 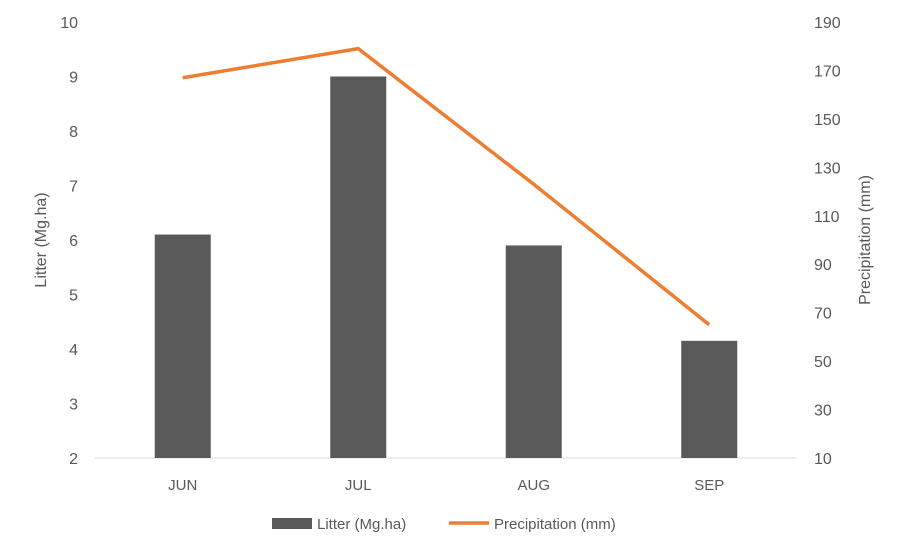 I want to click on right-tick-label: 190, so click(x=827, y=23).